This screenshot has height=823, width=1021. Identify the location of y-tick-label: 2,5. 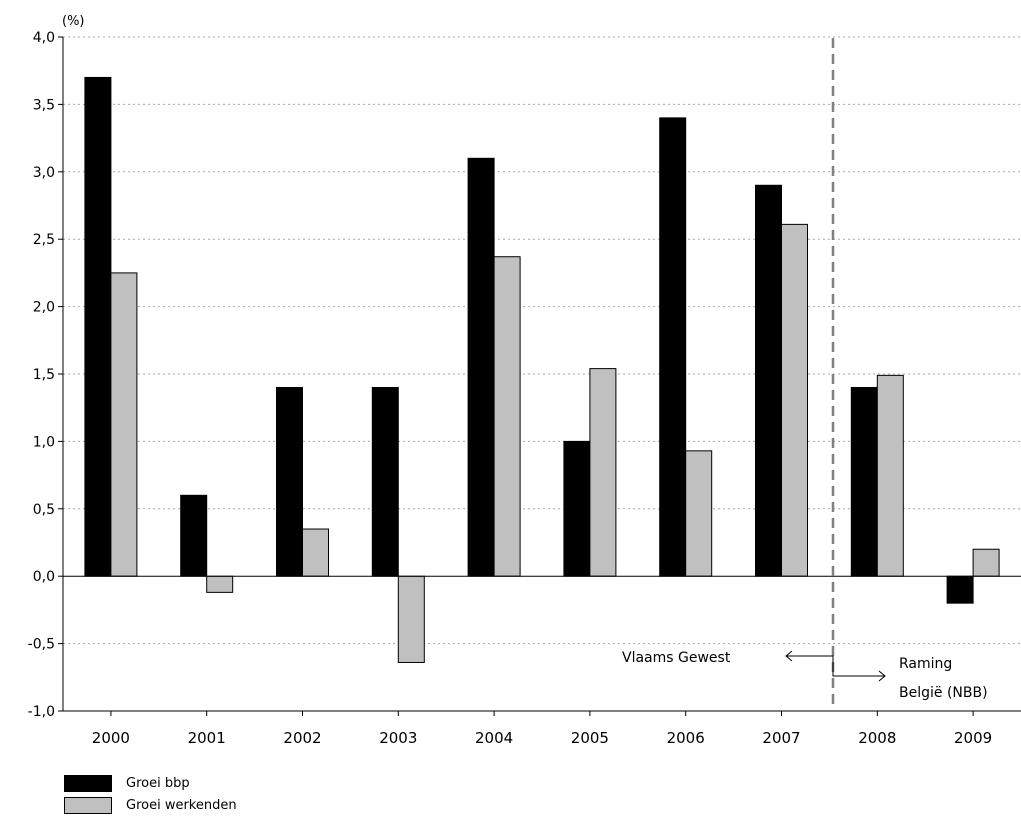
(44, 240).